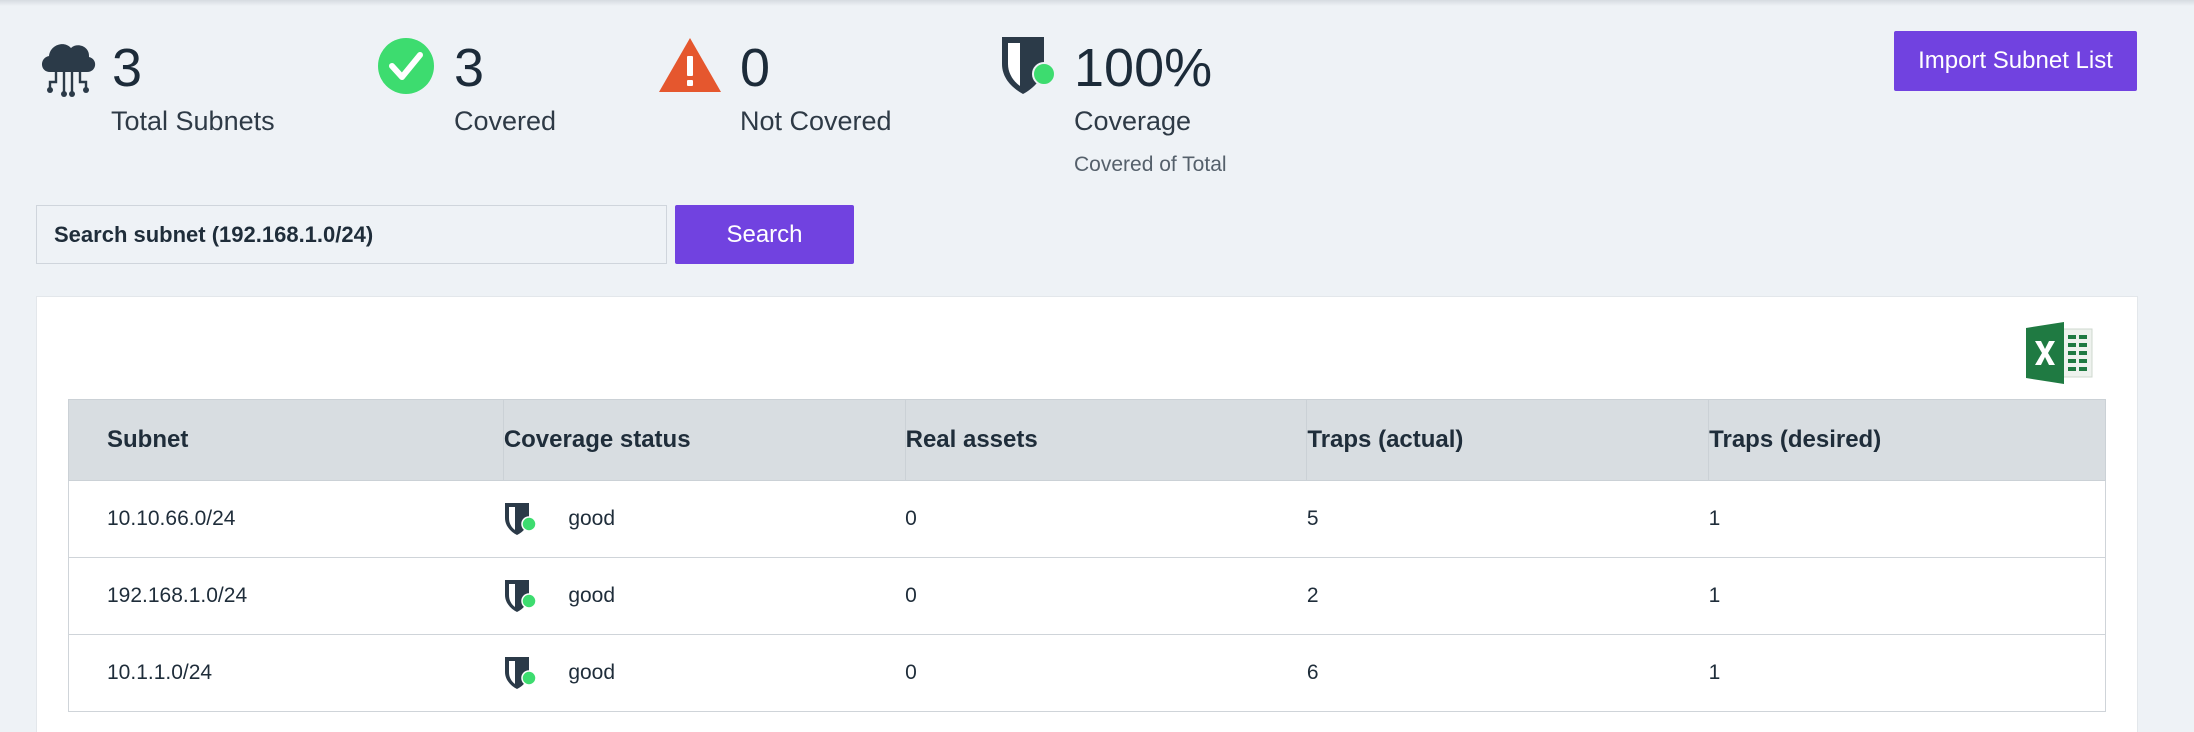 This screenshot has width=2194, height=732. Describe the element at coordinates (1507, 596) in the screenshot. I see `traps-actual-cell: 2` at that location.